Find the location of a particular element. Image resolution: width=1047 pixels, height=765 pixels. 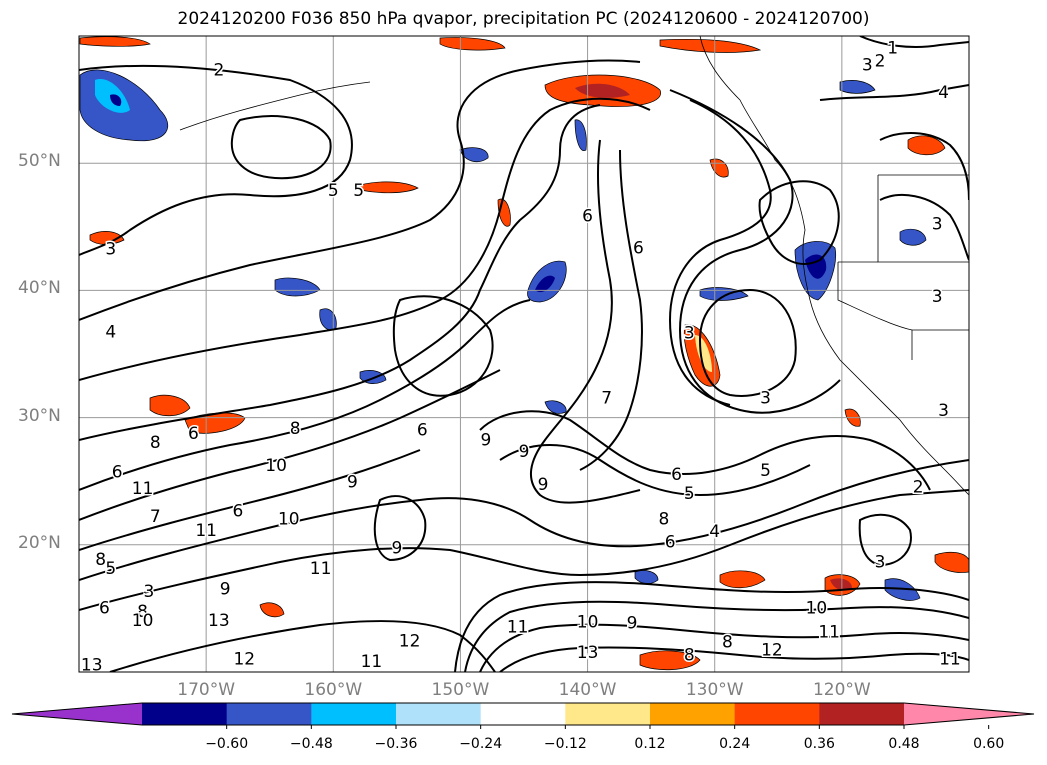

longitude-label: 150°W is located at coordinates (460, 690).